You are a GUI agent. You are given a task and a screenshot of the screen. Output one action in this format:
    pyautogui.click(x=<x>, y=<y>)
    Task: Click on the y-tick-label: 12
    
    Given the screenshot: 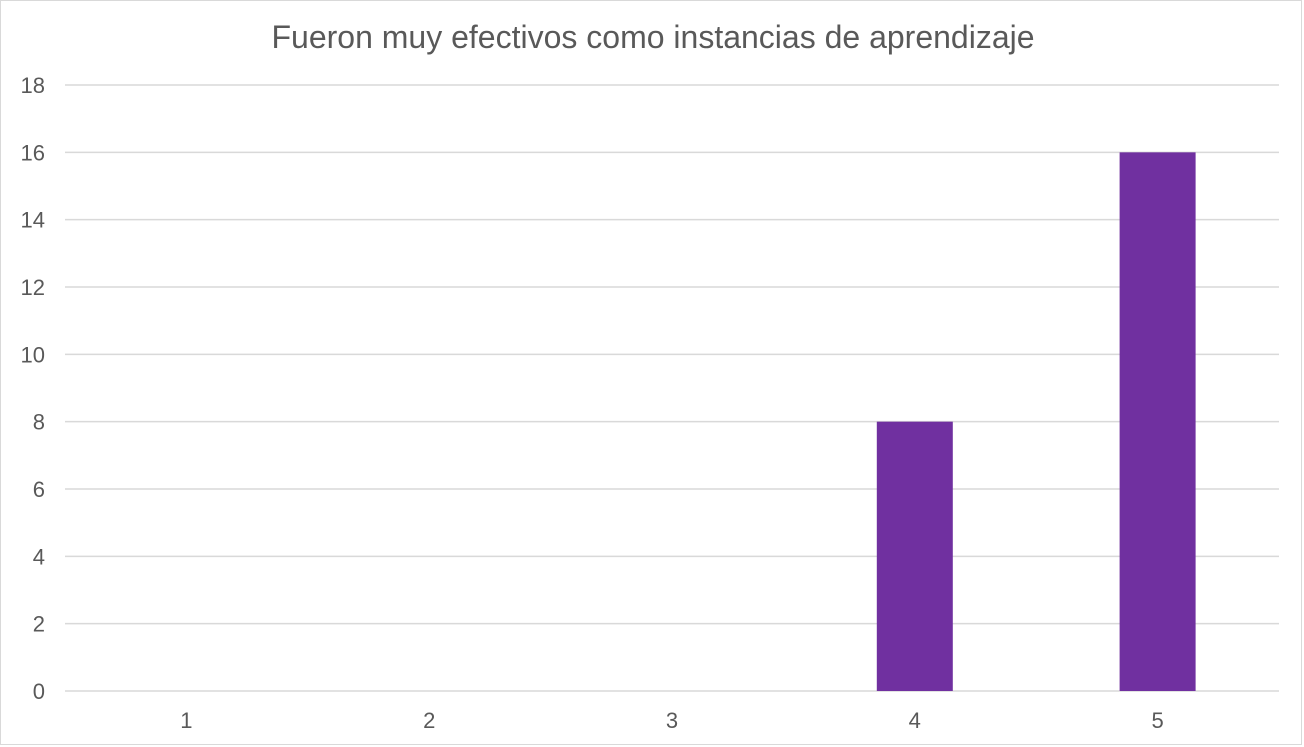 What is the action you would take?
    pyautogui.click(x=33, y=287)
    